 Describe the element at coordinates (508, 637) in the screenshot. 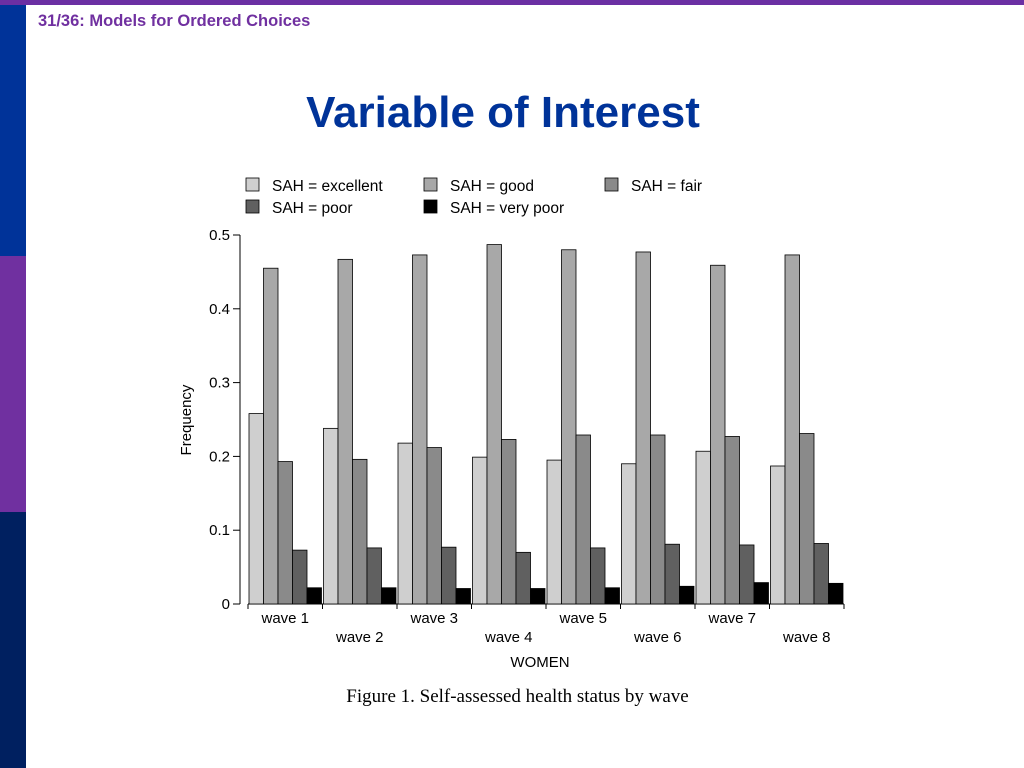

I see `x-tick-label: wave 4` at that location.